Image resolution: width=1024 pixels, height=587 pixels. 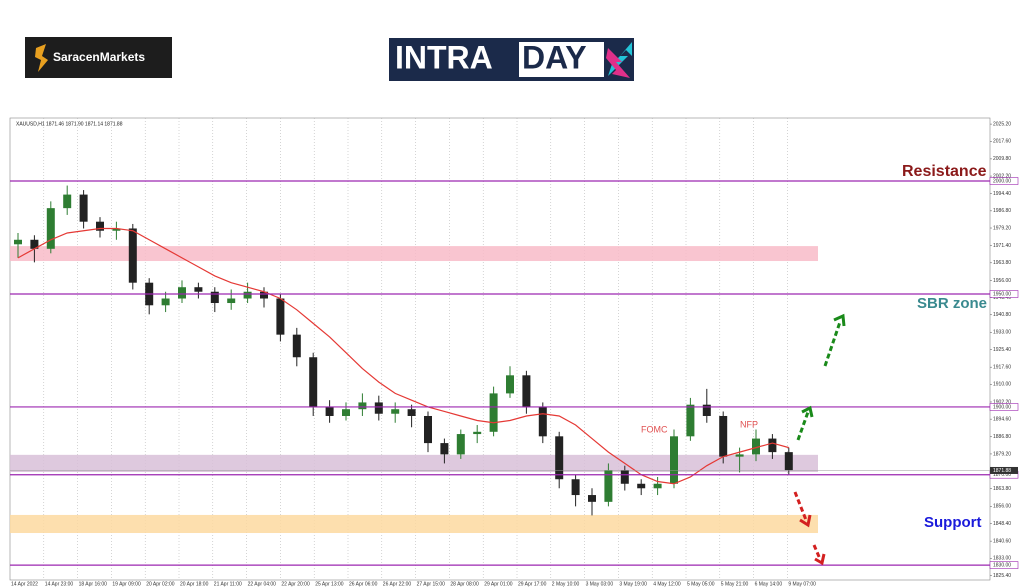 What do you see at coordinates (1002, 454) in the screenshot?
I see `y-tick-label: 1879.20` at bounding box center [1002, 454].